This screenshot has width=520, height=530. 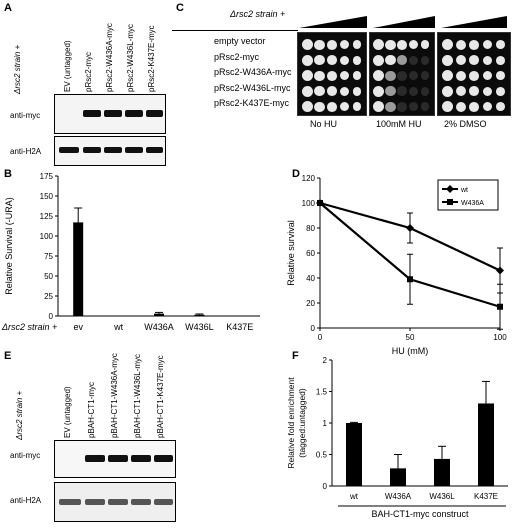 I want to click on data-point, so click(x=500, y=306).